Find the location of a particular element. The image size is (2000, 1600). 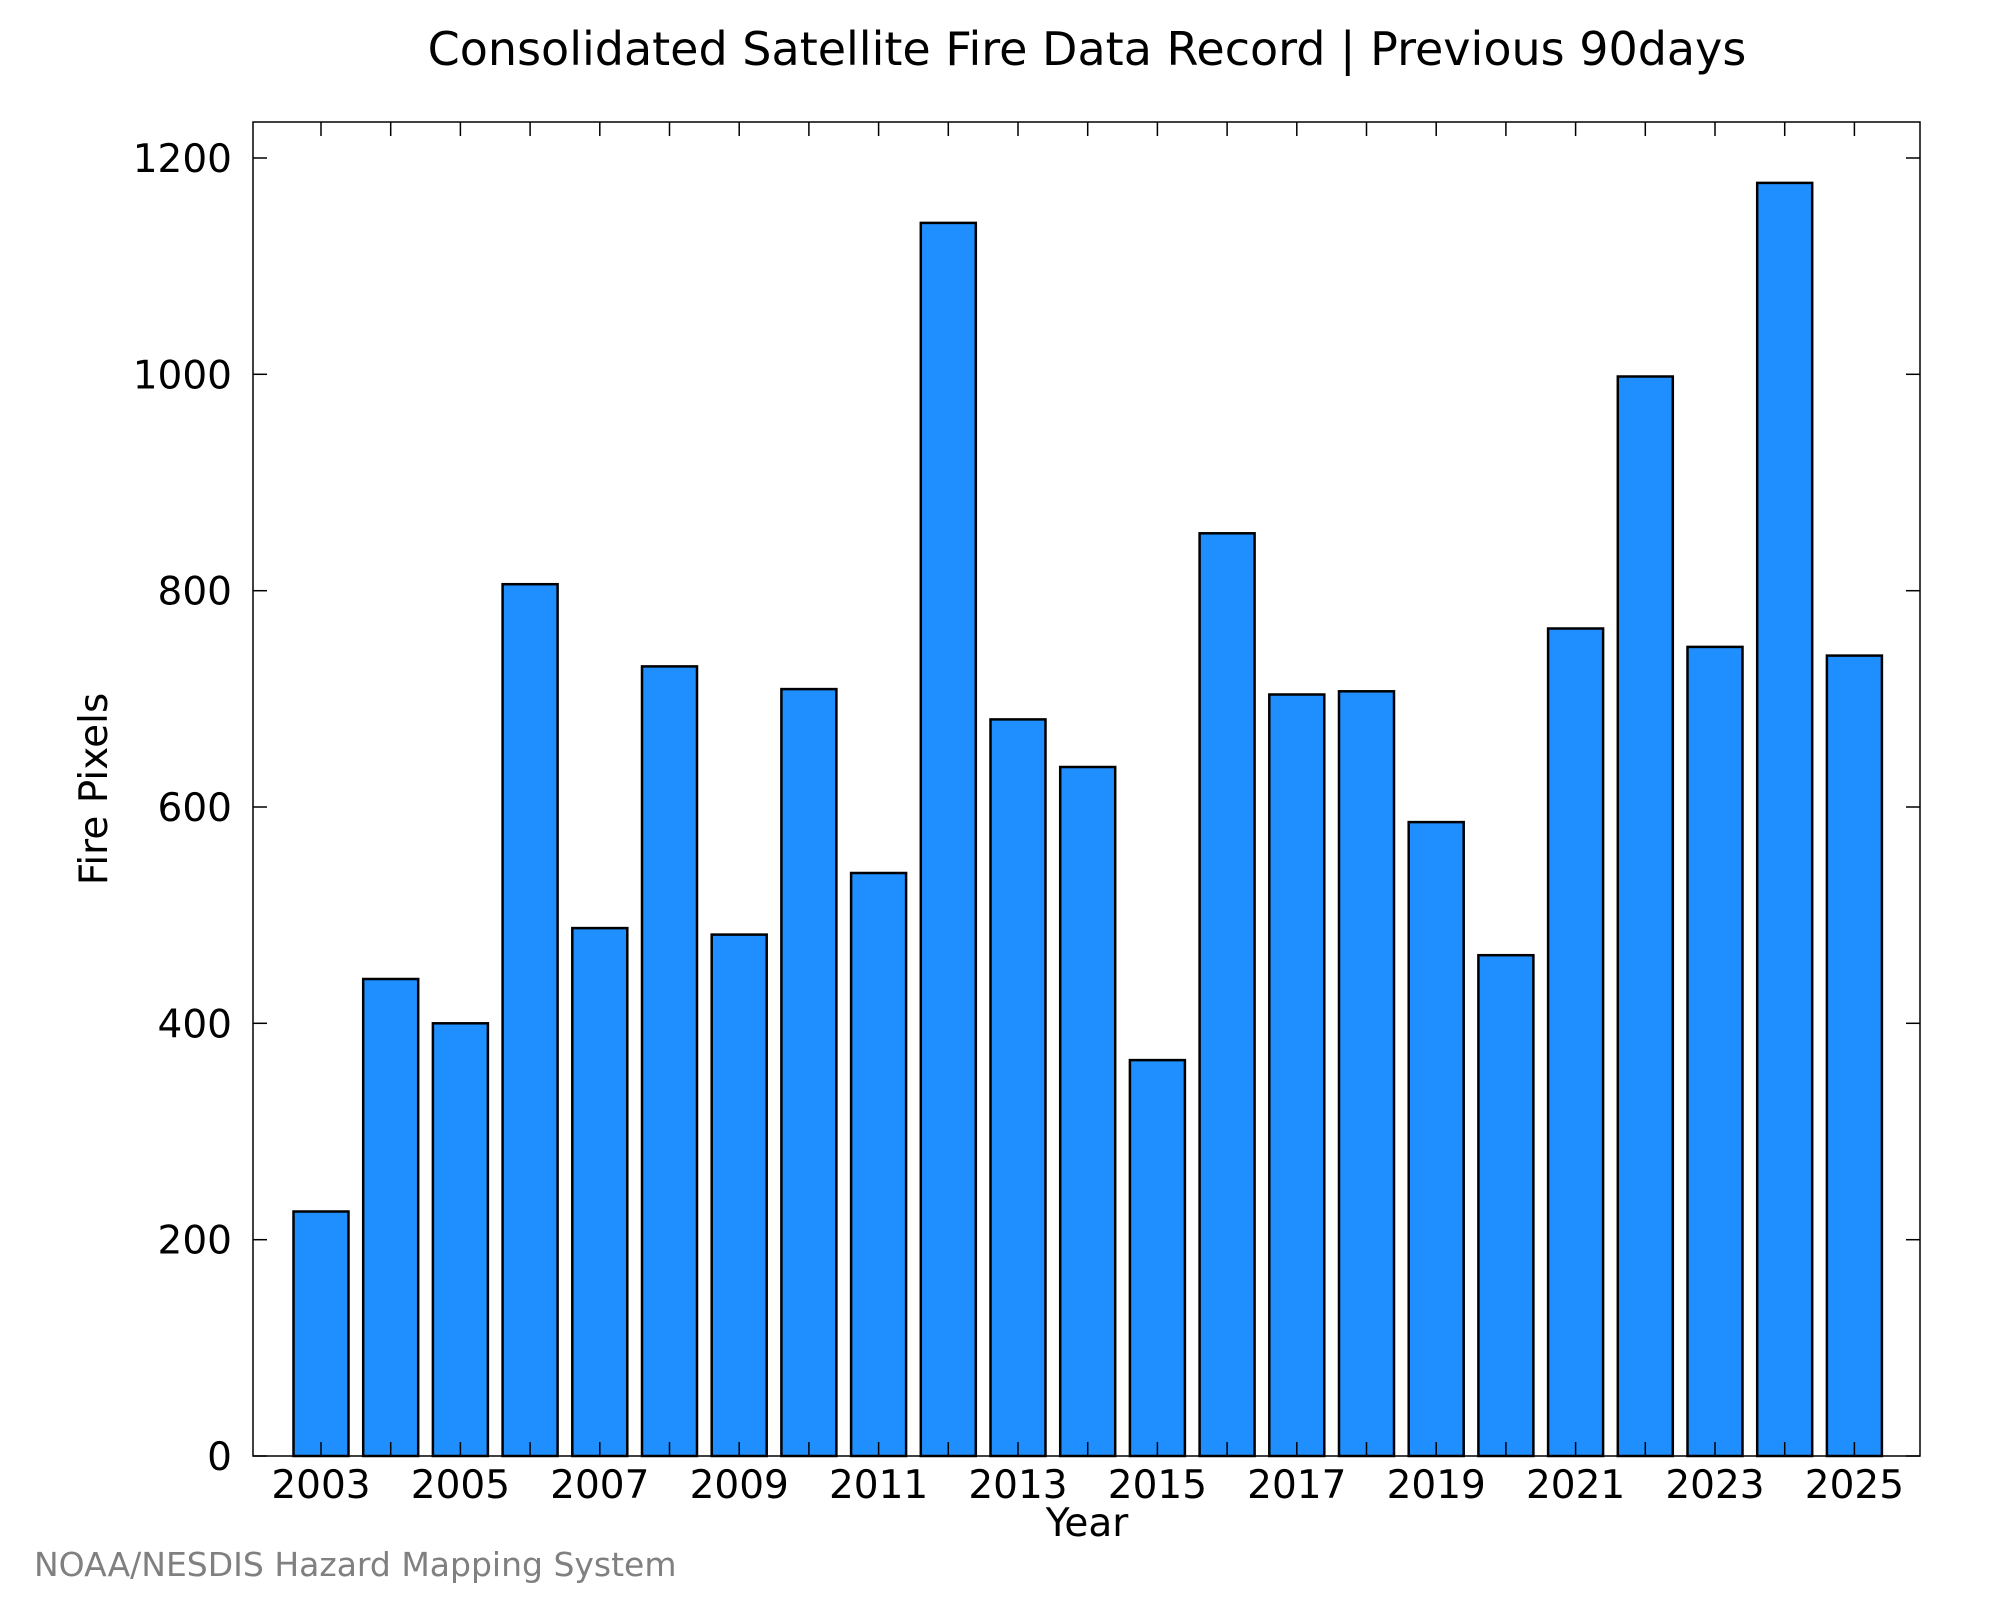

x-tick-label-2013: 2013 is located at coordinates (1017, 1485).